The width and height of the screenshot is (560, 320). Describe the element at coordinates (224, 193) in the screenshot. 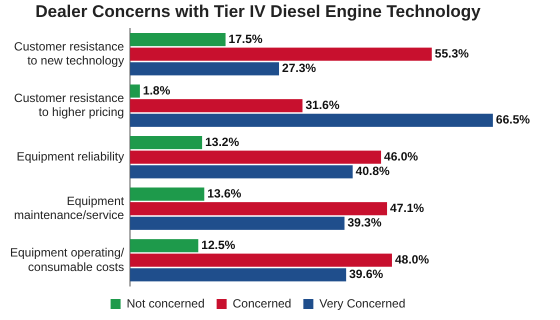

I see `data-label: 13.6%` at that location.